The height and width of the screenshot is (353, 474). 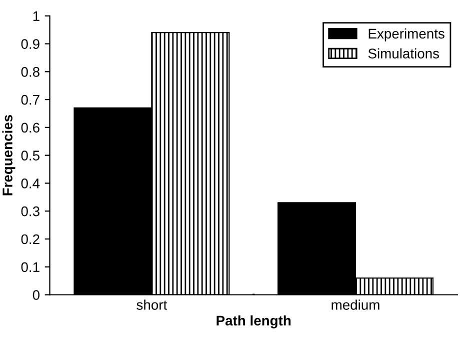 I want to click on y-tick-label: 0.3, so click(x=30, y=211).